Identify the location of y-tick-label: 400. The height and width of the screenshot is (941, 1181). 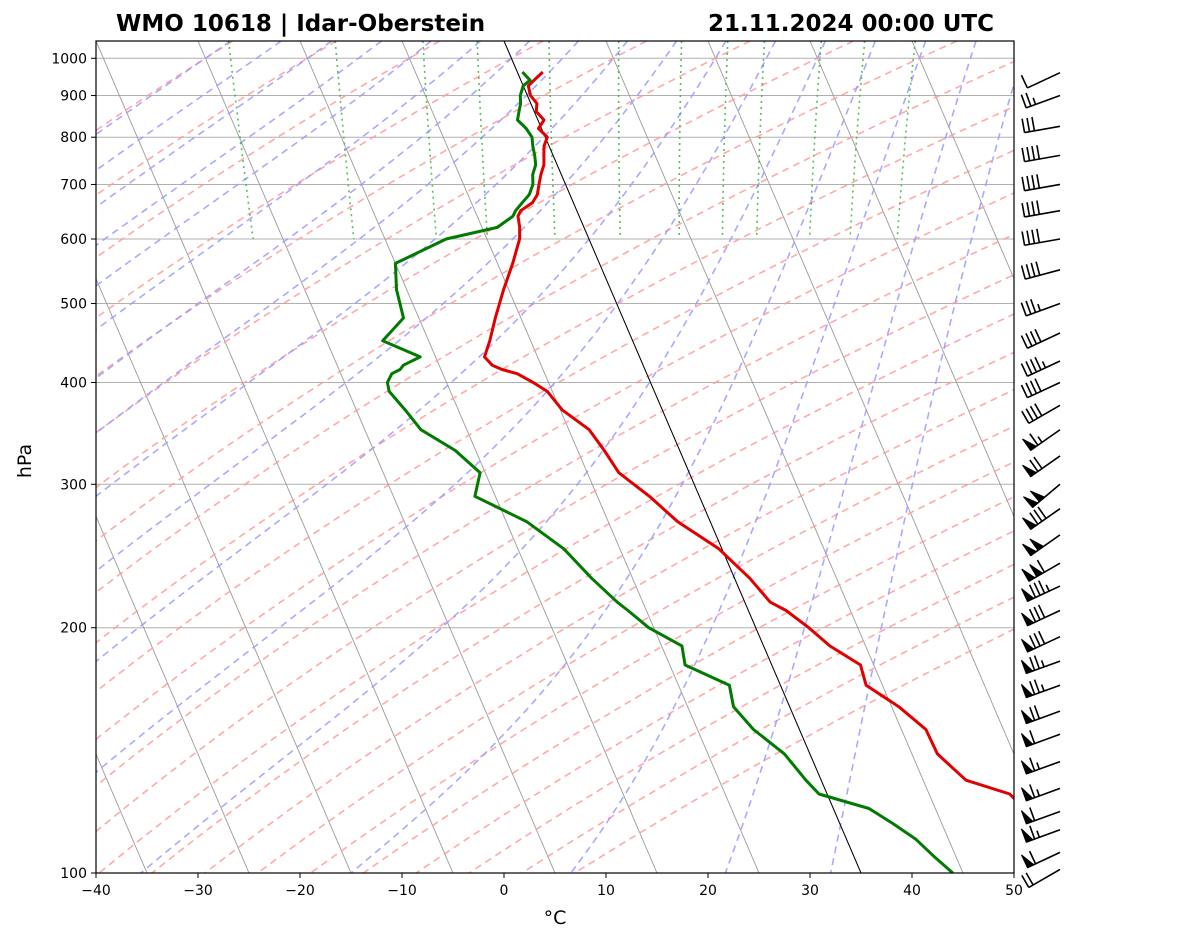
(73, 383).